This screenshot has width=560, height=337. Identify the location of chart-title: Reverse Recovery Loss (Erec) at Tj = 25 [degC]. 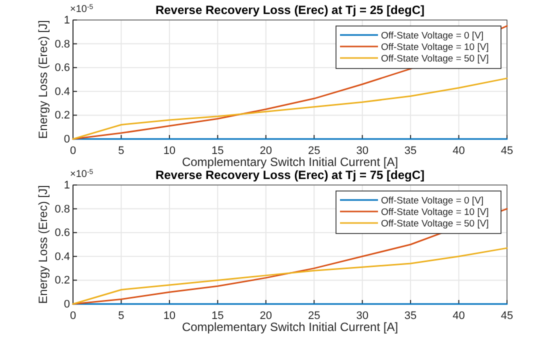
(290, 10).